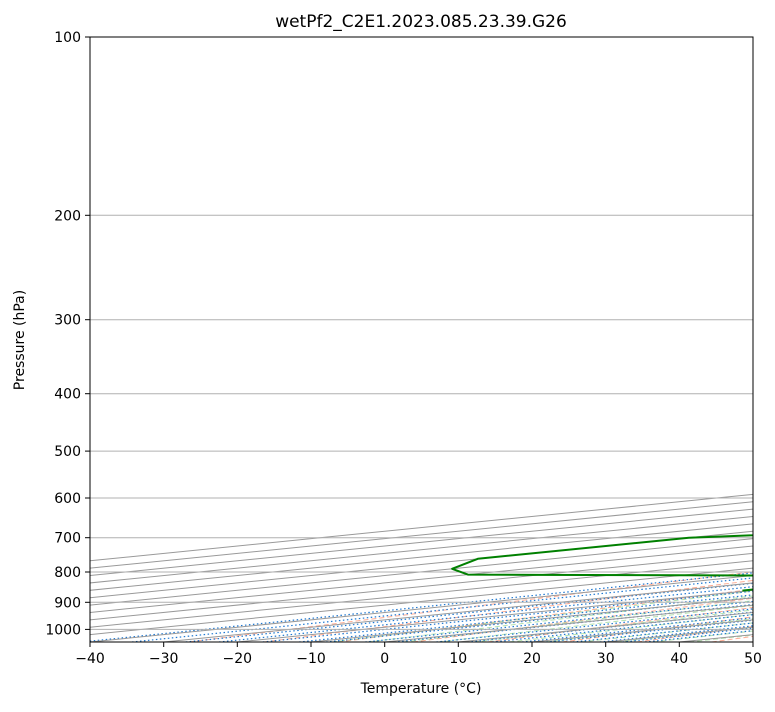 The image size is (775, 712). Describe the element at coordinates (67, 499) in the screenshot. I see `y-tick-label: 600` at that location.